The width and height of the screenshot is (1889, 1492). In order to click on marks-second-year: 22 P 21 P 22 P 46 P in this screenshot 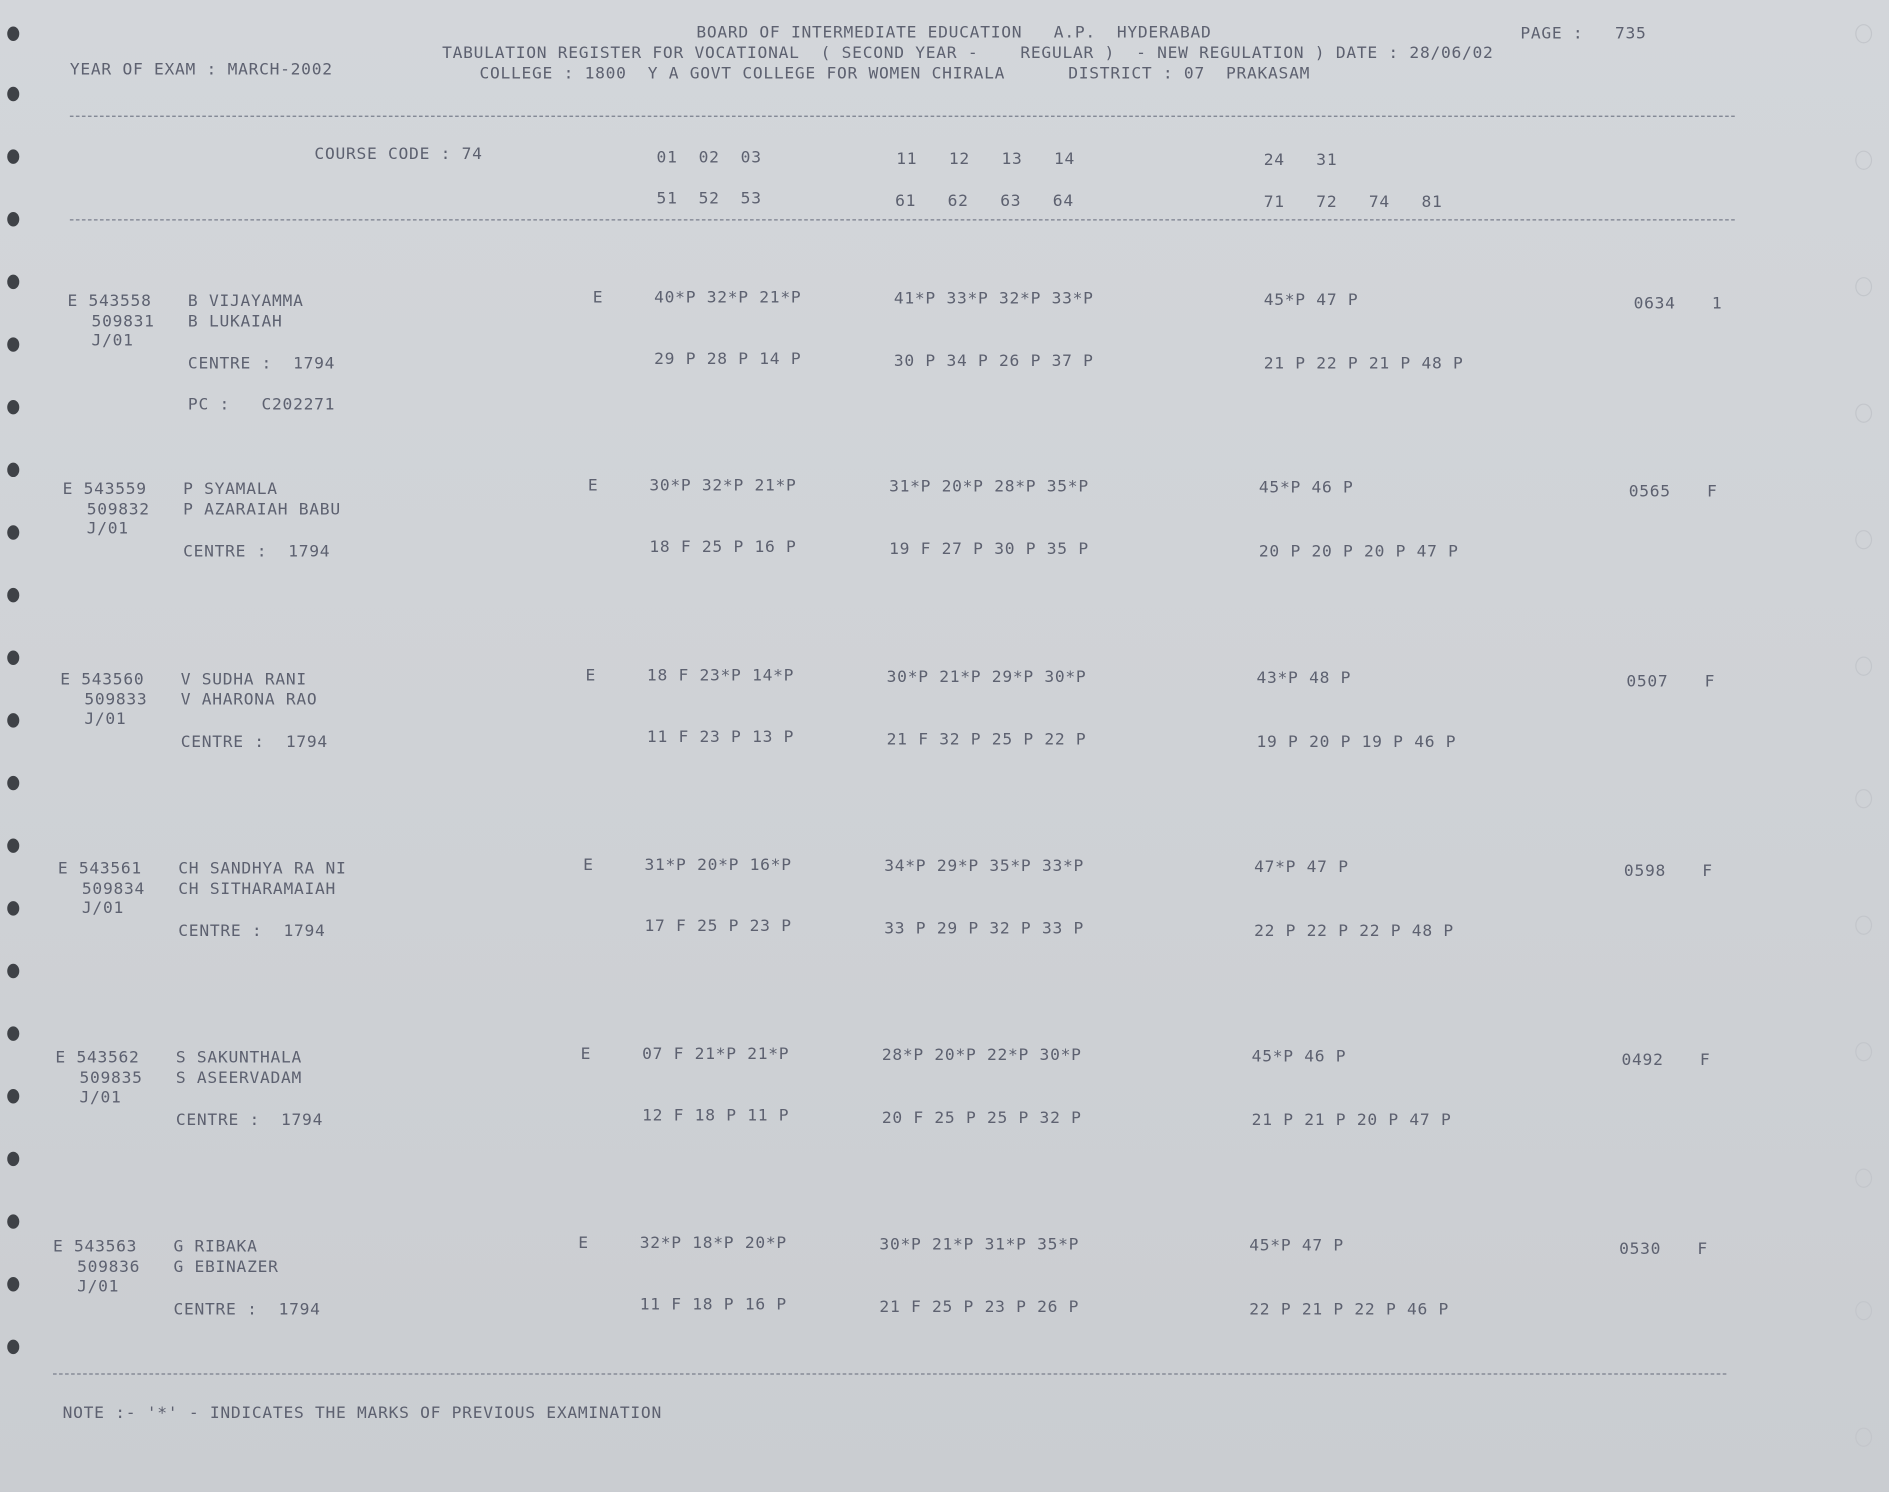, I will do `click(1349, 1309)`.